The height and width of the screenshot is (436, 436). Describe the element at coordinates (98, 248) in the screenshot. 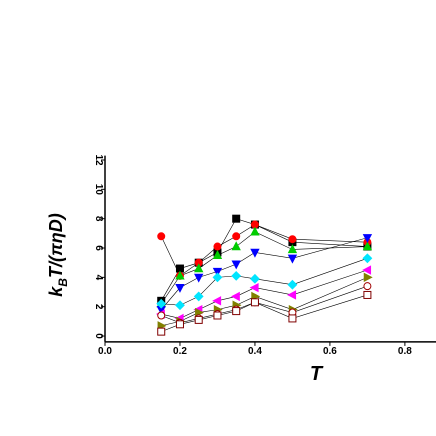

I see `y-tick-label: 6` at that location.